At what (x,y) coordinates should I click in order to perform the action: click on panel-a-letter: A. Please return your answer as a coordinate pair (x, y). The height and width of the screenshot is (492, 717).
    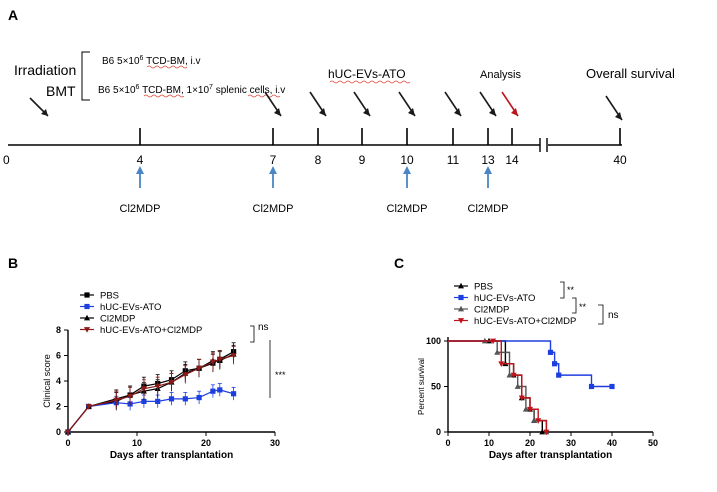
    Looking at the image, I should click on (13, 15).